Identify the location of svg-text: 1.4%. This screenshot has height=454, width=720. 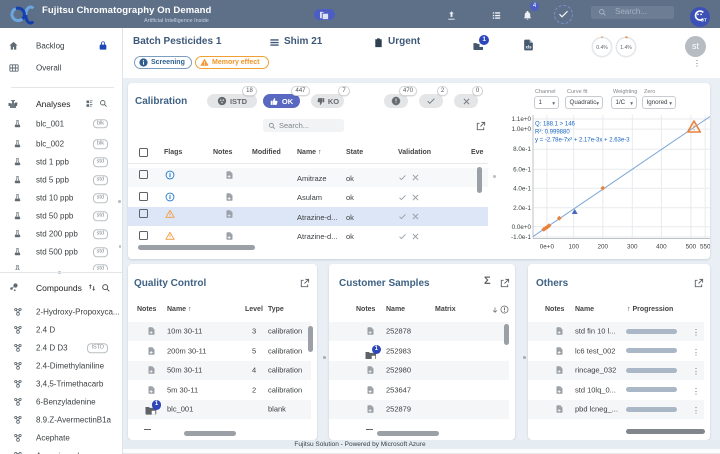
(626, 48).